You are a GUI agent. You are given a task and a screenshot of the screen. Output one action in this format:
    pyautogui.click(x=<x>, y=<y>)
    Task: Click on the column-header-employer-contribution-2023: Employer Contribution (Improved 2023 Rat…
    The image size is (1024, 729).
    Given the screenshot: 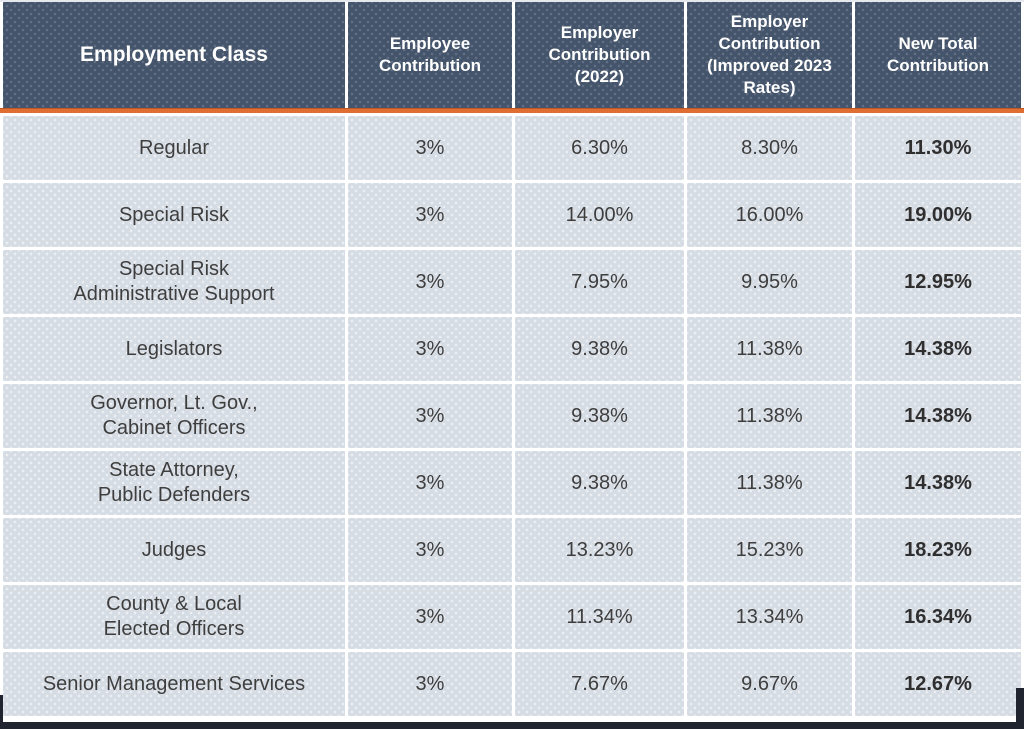 What is the action you would take?
    pyautogui.click(x=769, y=55)
    